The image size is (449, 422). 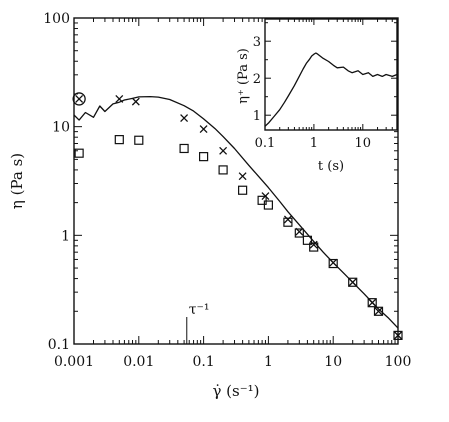 I want to click on inset-plot: 0.1 1 10 1 2 3 t (s) η⁺ (Pa s), so click(x=317, y=96).